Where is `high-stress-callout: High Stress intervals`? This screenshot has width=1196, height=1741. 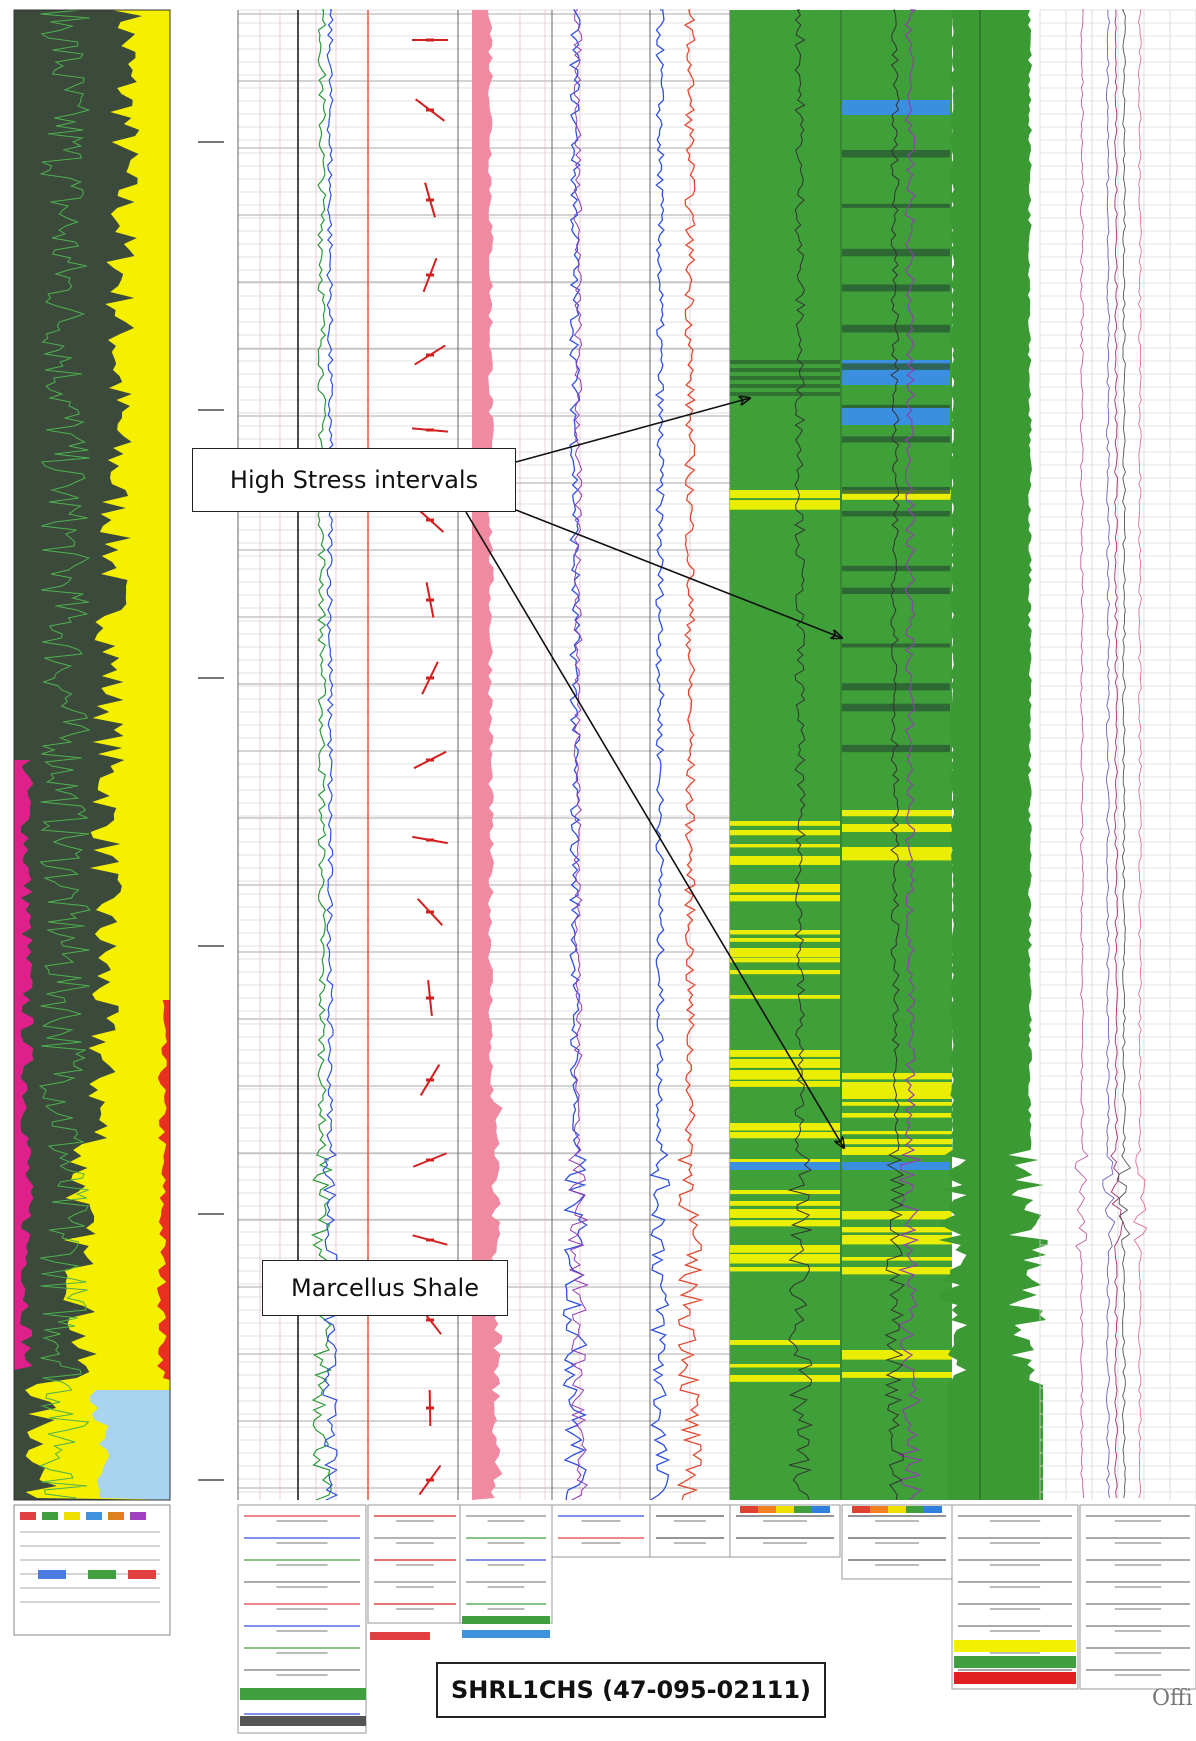
high-stress-callout: High Stress intervals is located at coordinates (354, 480).